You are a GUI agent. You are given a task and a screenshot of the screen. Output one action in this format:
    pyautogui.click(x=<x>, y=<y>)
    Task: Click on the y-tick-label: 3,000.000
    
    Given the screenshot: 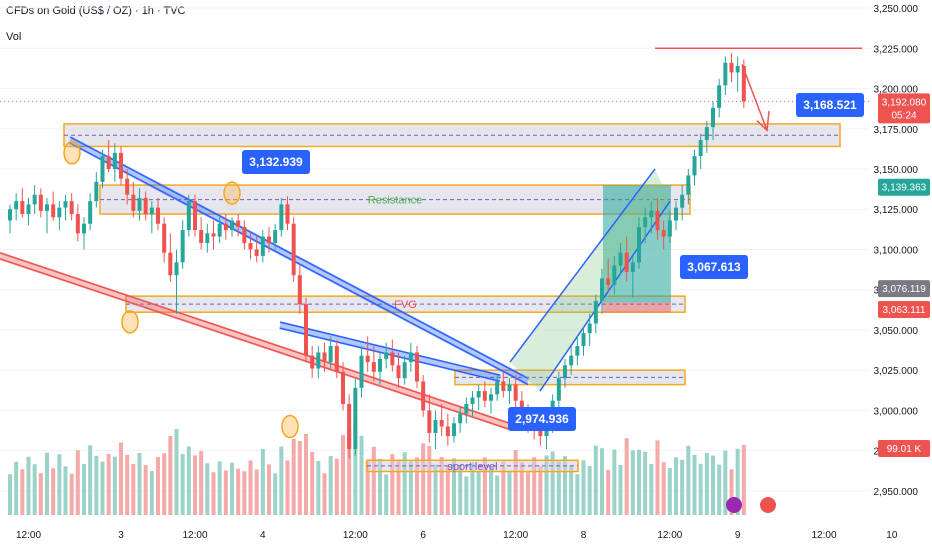 What is the action you would take?
    pyautogui.click(x=896, y=411)
    